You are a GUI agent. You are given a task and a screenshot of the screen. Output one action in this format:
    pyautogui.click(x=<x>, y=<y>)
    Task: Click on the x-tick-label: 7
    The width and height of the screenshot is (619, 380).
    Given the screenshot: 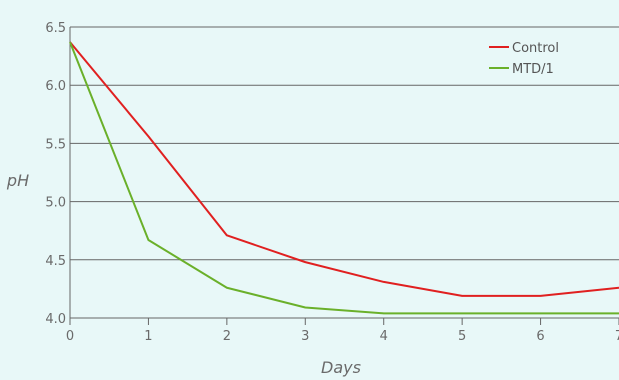 What is the action you would take?
    pyautogui.click(x=617, y=336)
    